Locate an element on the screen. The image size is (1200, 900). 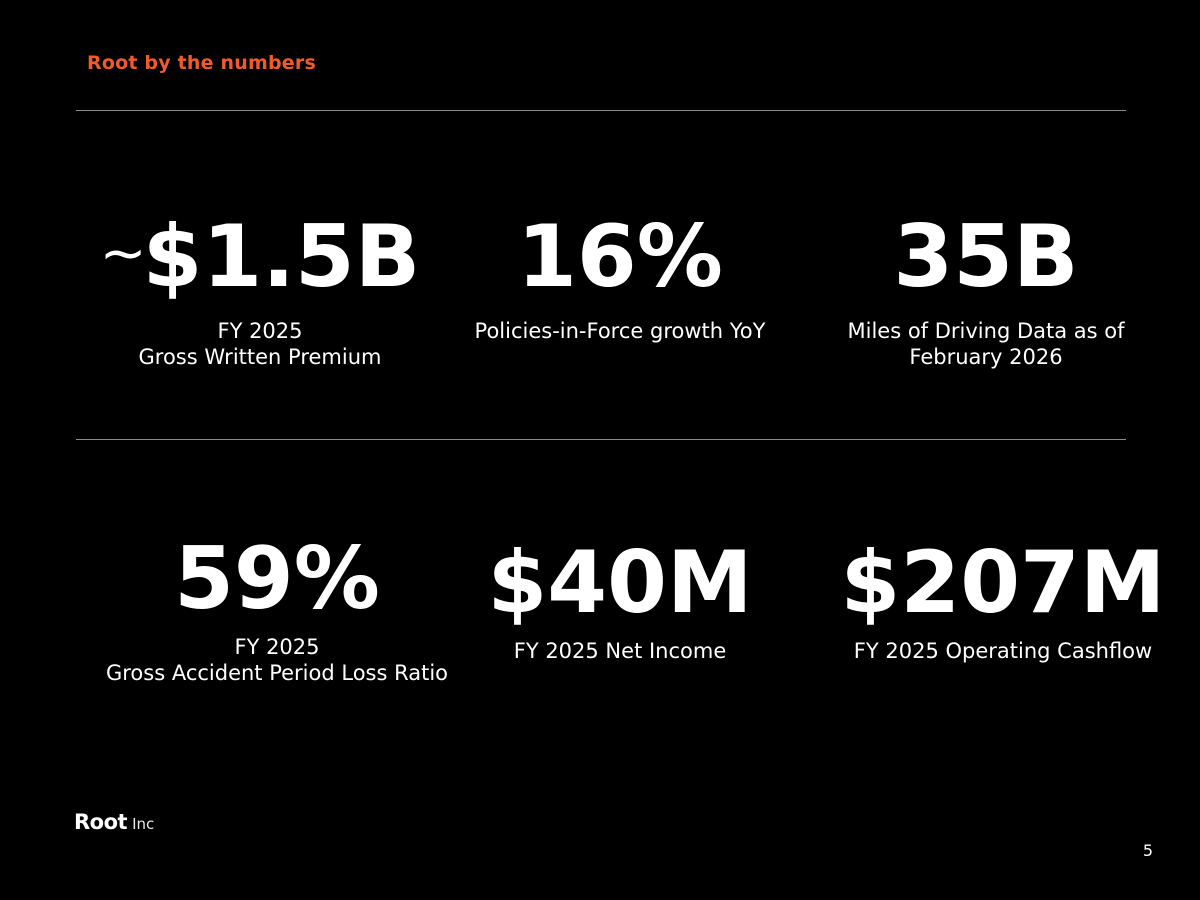
stat-net-income: $40M FY 2025 Net Income is located at coordinates (620, 602).